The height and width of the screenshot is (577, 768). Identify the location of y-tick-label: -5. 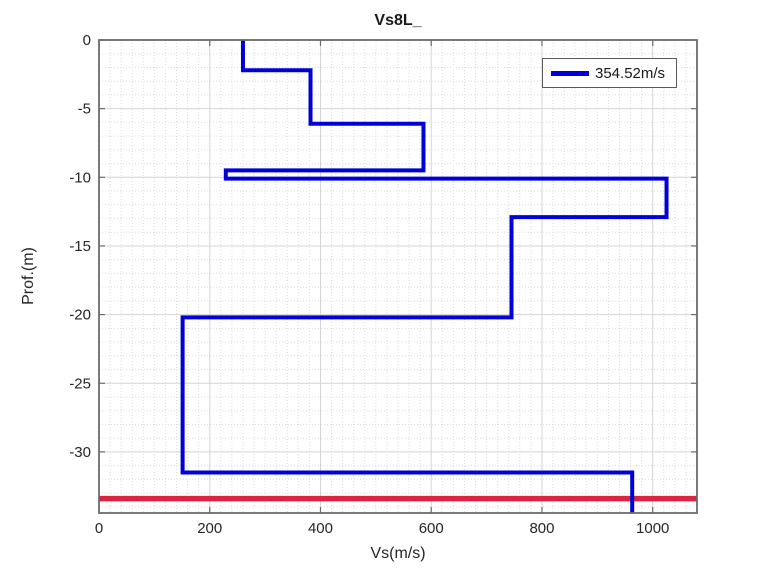
(84, 109).